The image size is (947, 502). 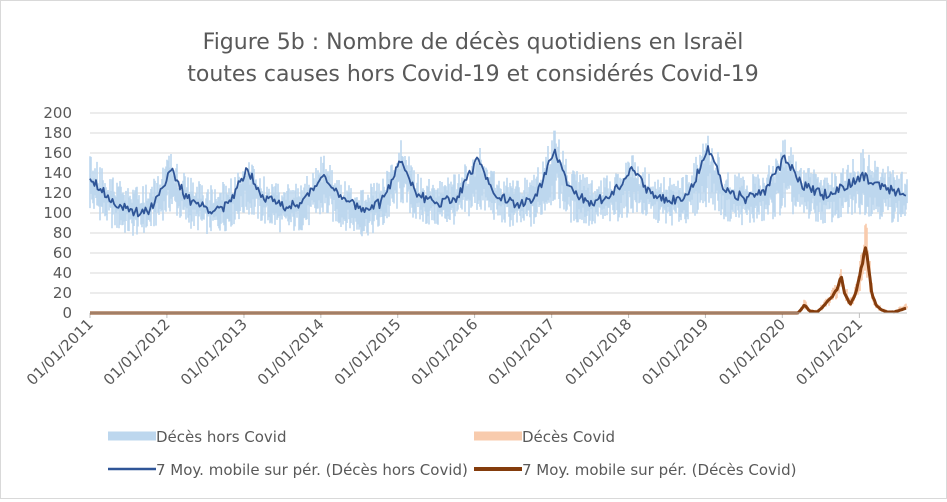 I want to click on y-tick-label: 180, so click(x=57, y=133).